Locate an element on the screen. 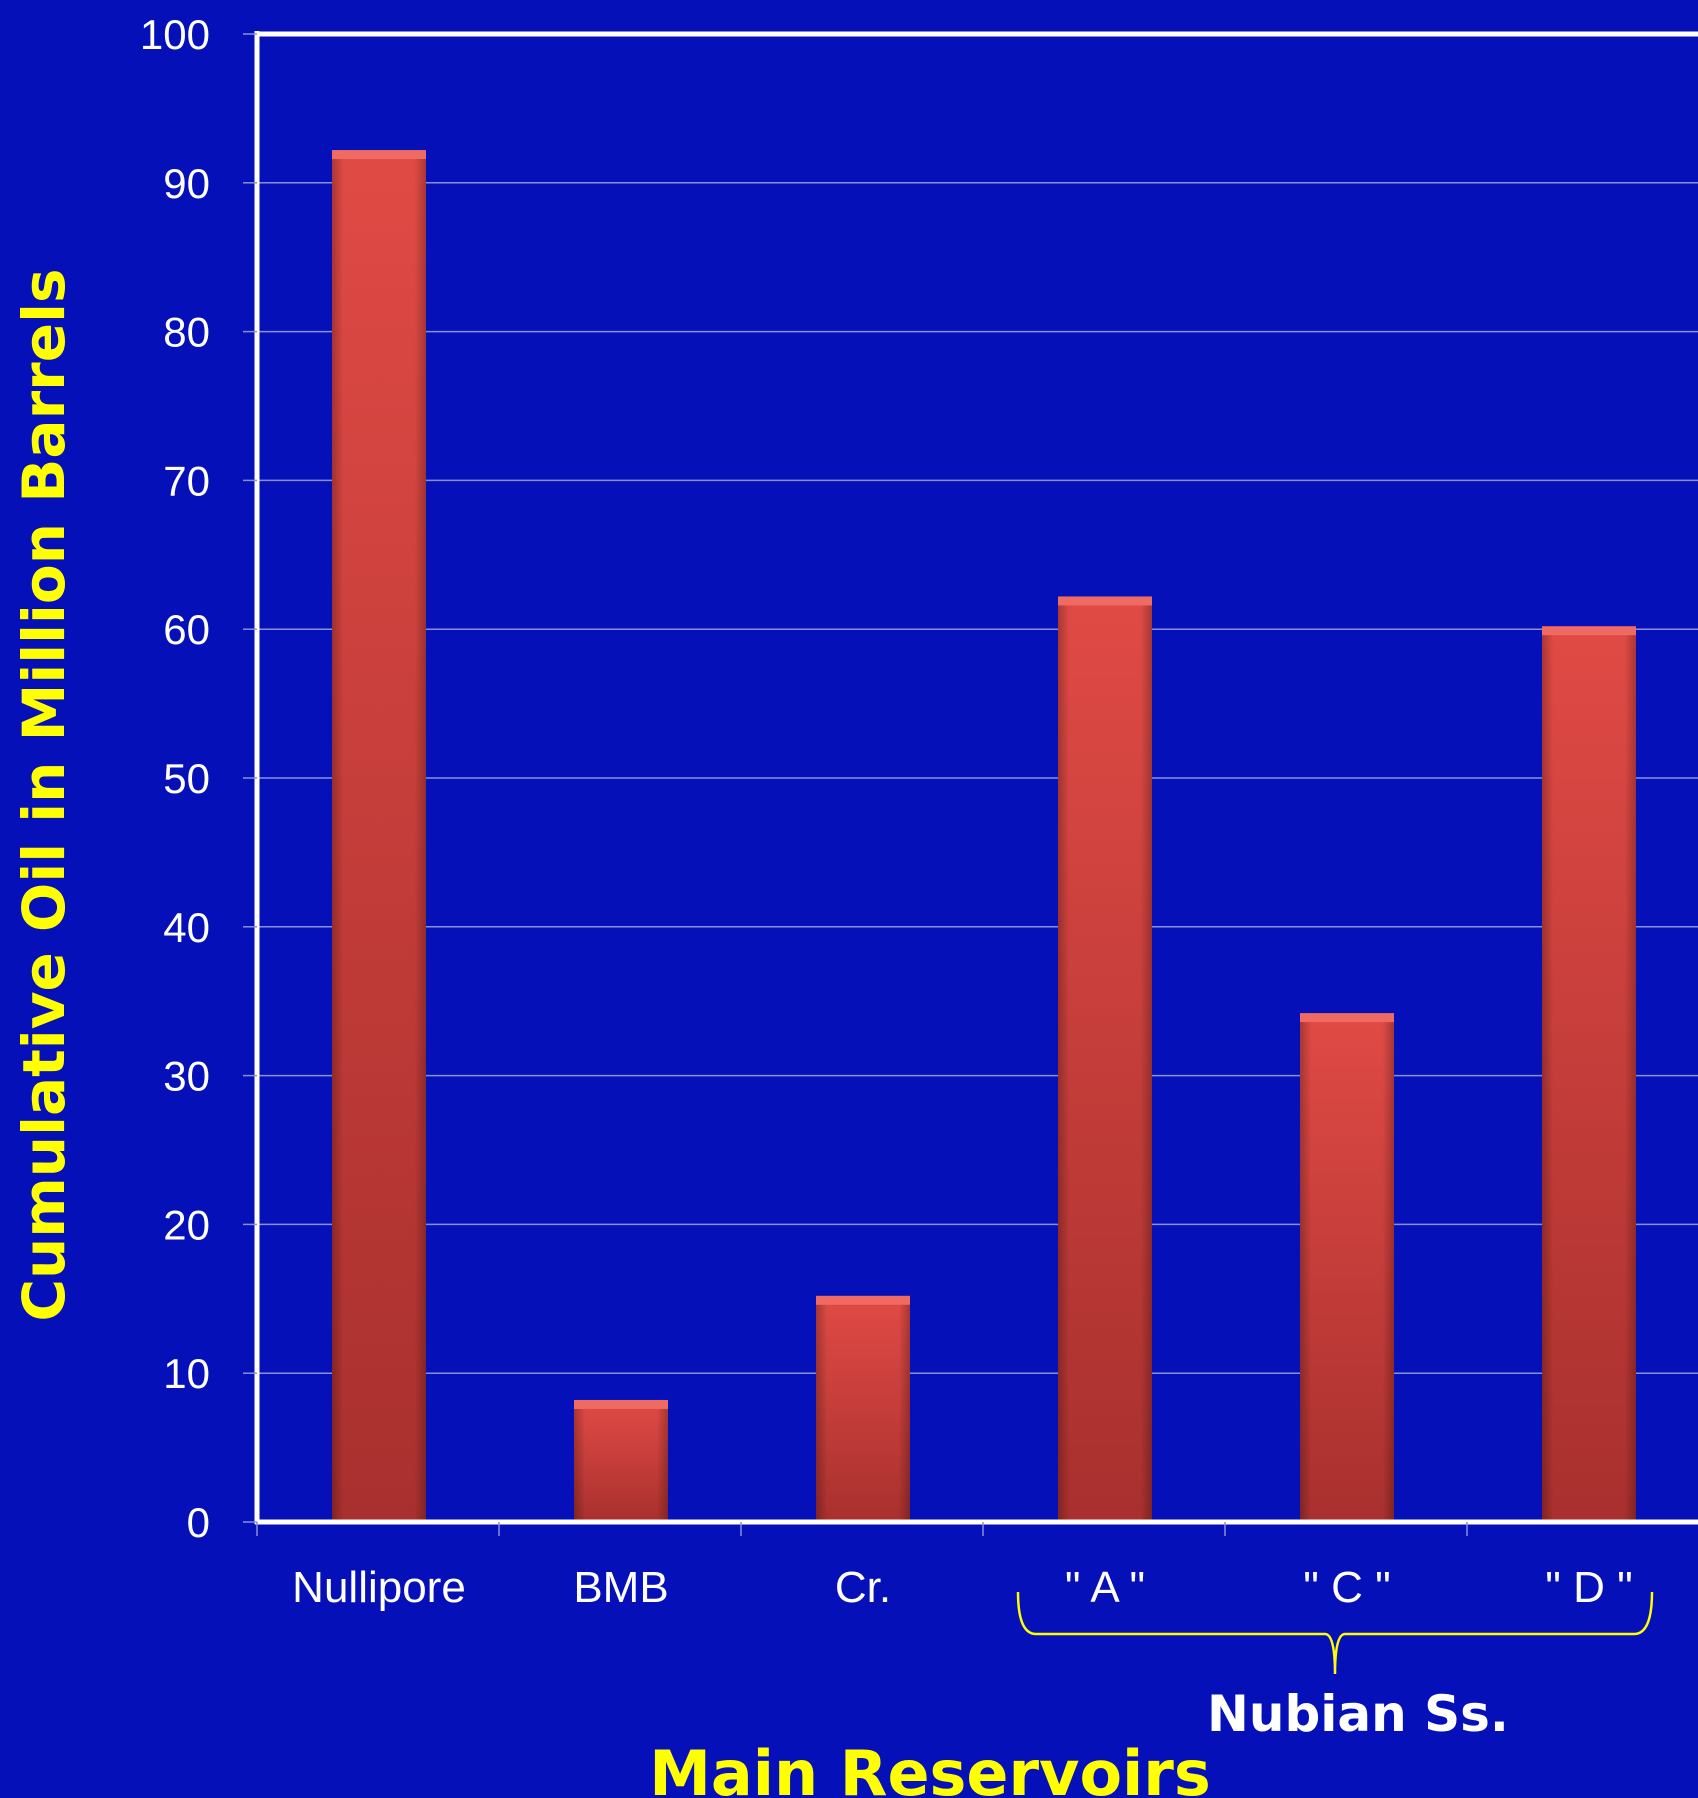 This screenshot has width=1698, height=1798. annotations: Nubian Ss. is located at coordinates (1335, 1667).